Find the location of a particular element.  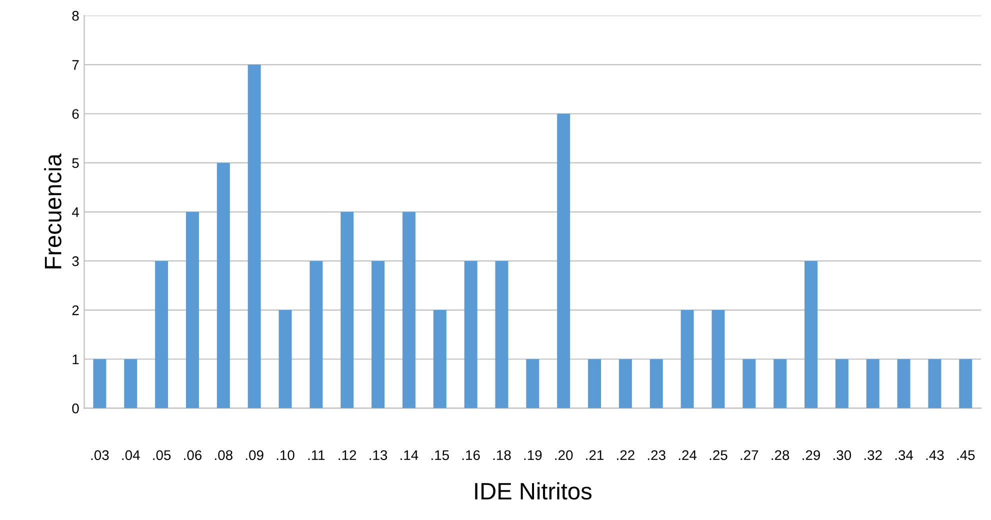

x-tick-label: .11 is located at coordinates (316, 455).